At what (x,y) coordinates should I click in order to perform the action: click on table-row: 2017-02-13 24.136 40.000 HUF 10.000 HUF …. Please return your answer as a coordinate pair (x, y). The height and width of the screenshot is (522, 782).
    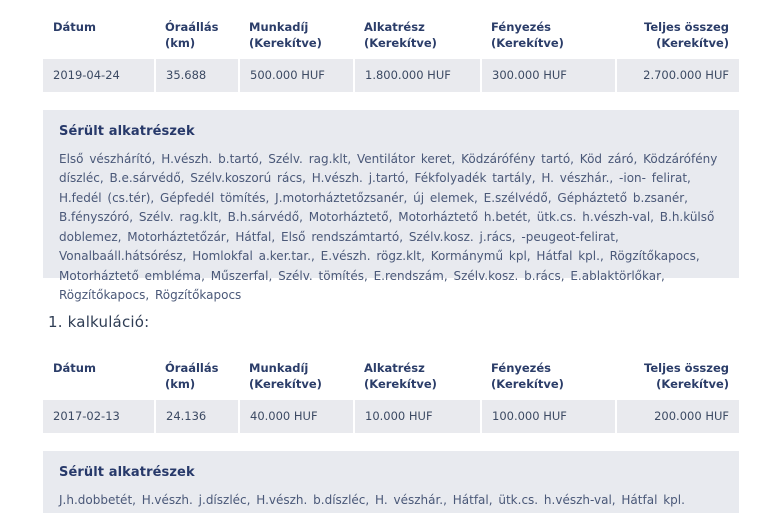
    Looking at the image, I should click on (391, 416).